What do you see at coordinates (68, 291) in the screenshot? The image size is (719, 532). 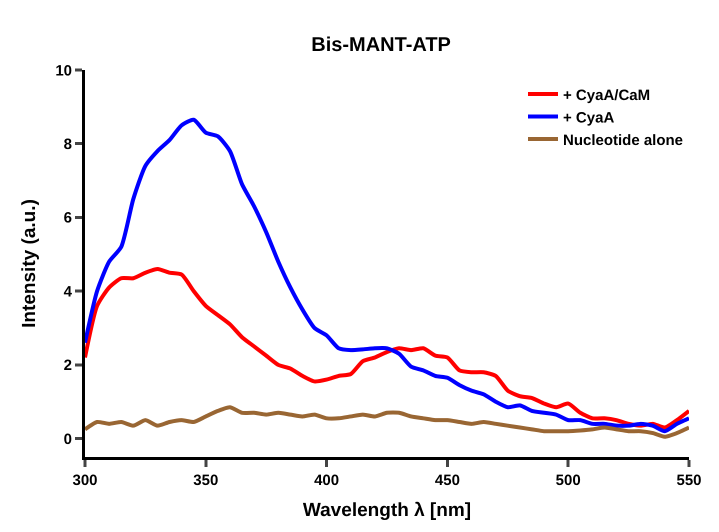 I see `y-tick-label: 4` at bounding box center [68, 291].